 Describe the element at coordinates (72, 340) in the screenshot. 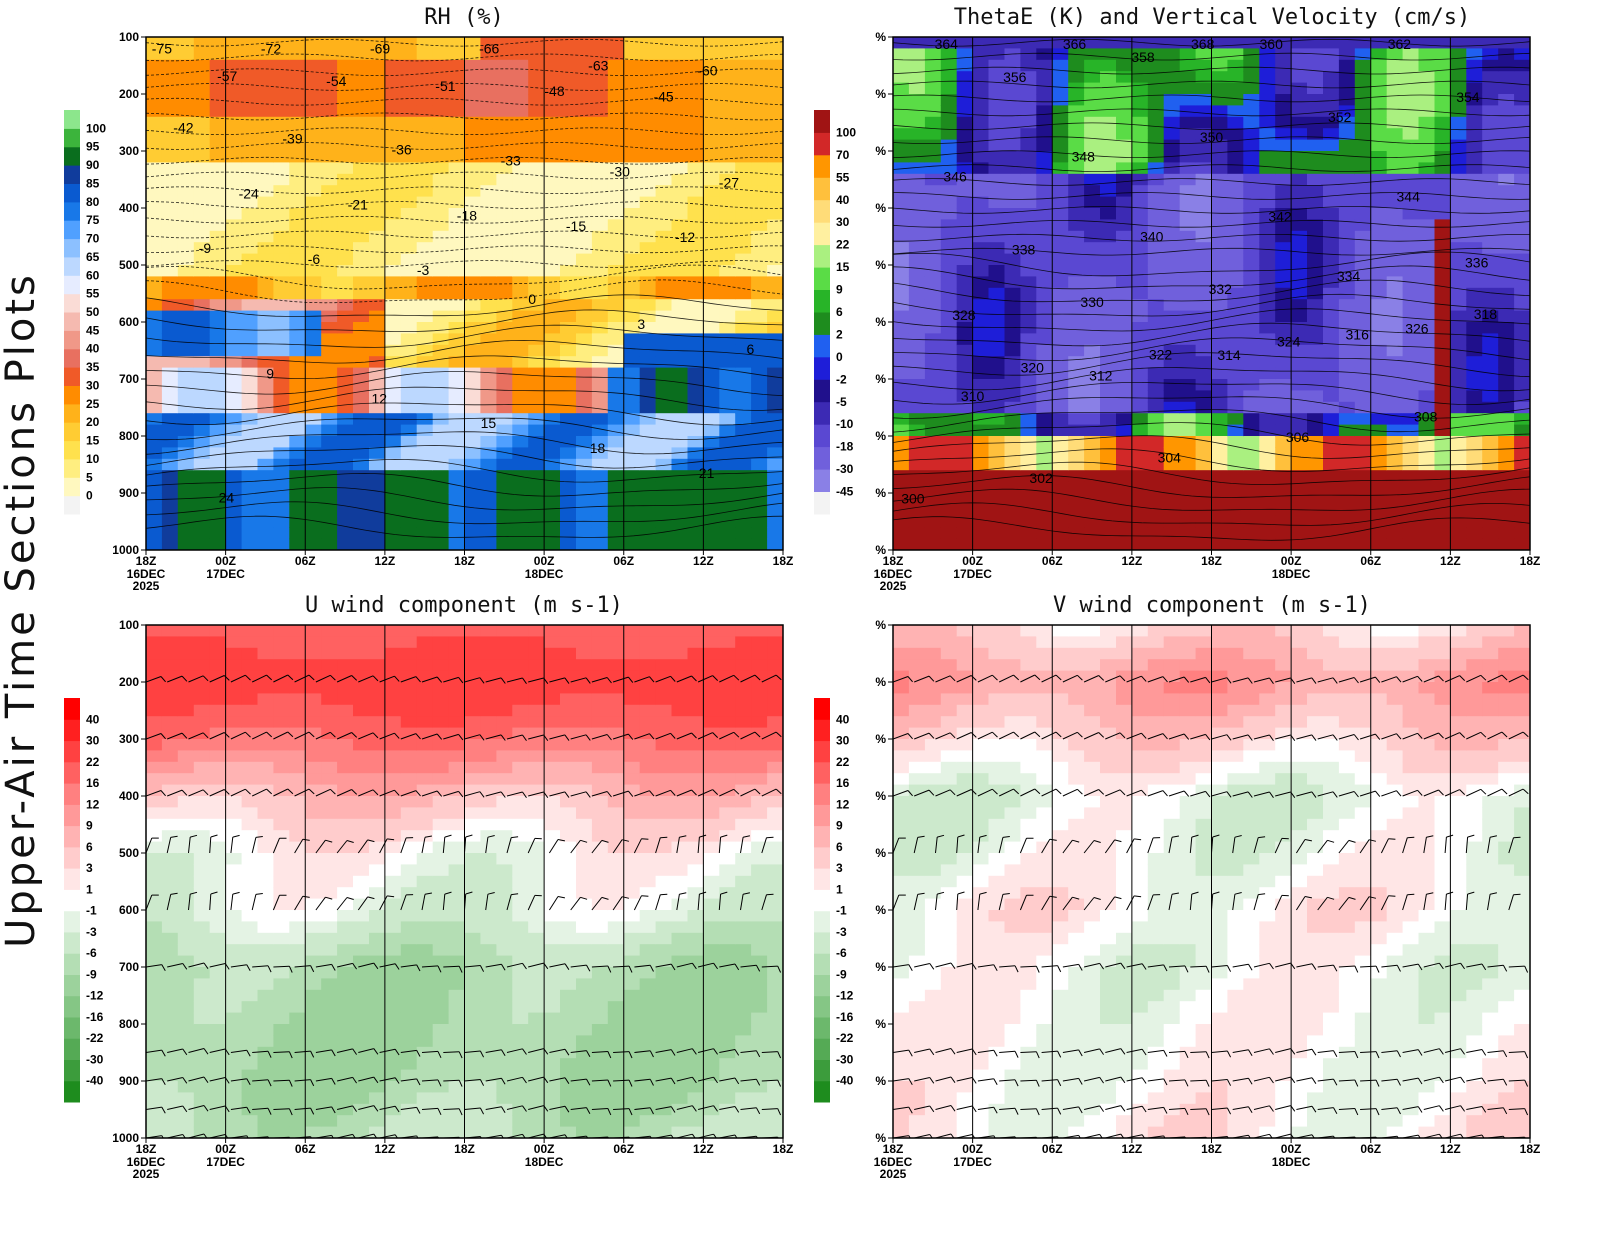

I see `colorbar-swatch` at that location.